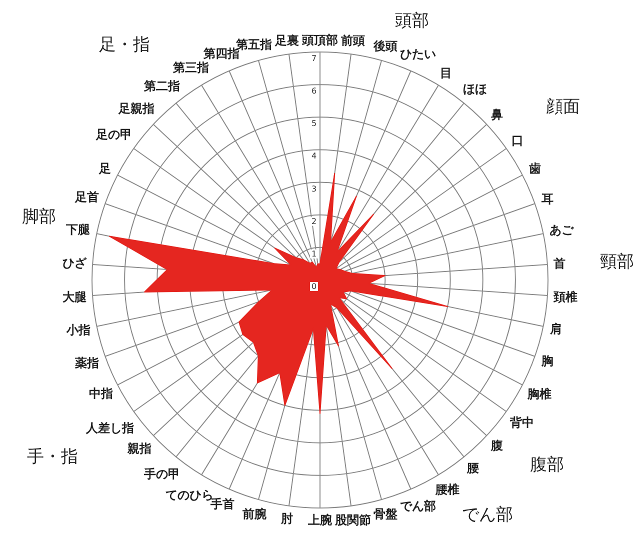  I want to click on spoke-label: ほほ, so click(475, 89).